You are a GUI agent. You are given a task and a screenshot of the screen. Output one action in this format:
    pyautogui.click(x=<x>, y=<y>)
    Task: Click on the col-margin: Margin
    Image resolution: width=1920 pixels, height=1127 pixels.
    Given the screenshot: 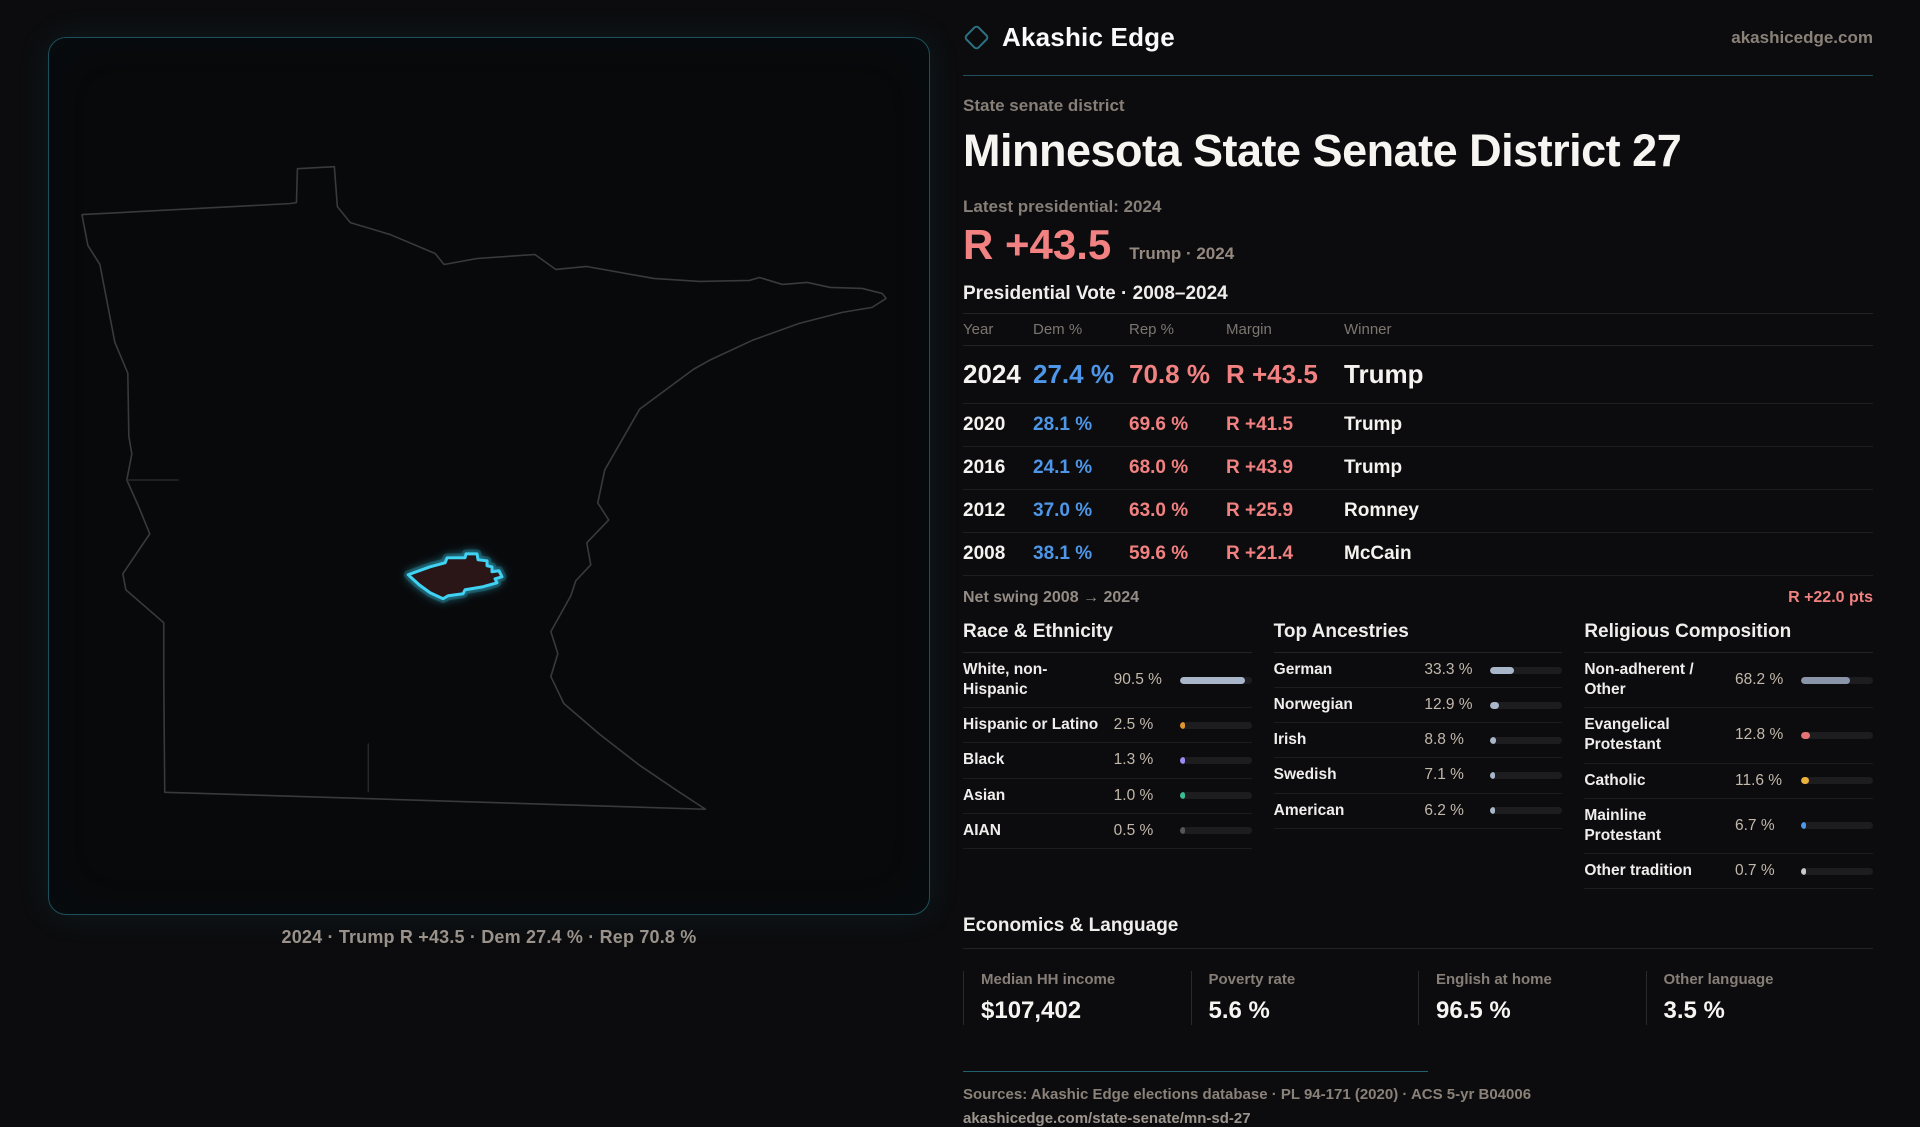 What is the action you would take?
    pyautogui.click(x=1249, y=329)
    